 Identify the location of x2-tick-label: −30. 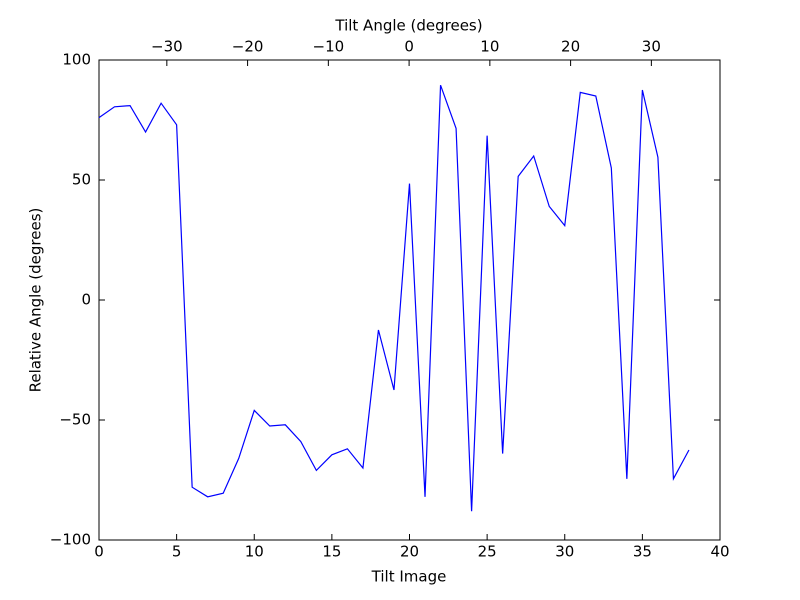
(167, 47).